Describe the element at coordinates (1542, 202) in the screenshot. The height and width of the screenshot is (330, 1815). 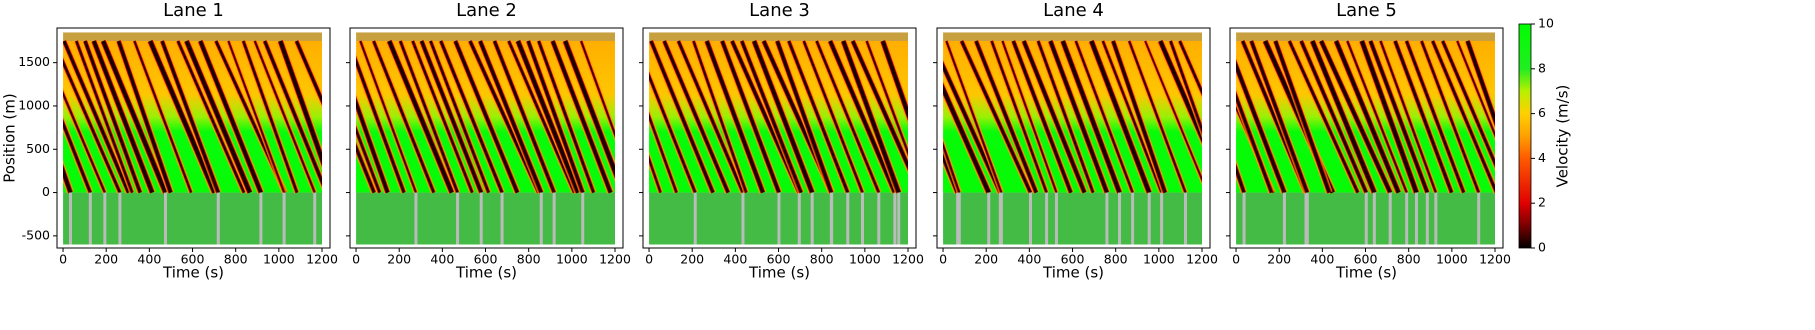
I see `colorbar-tick-label: 2` at that location.